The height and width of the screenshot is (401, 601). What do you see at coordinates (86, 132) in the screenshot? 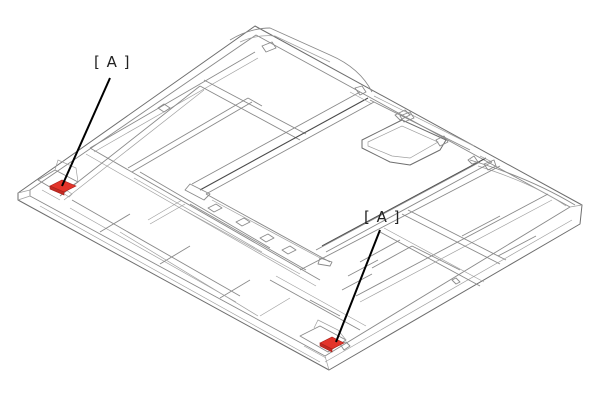
I see `leader-line-rear-left` at bounding box center [86, 132].